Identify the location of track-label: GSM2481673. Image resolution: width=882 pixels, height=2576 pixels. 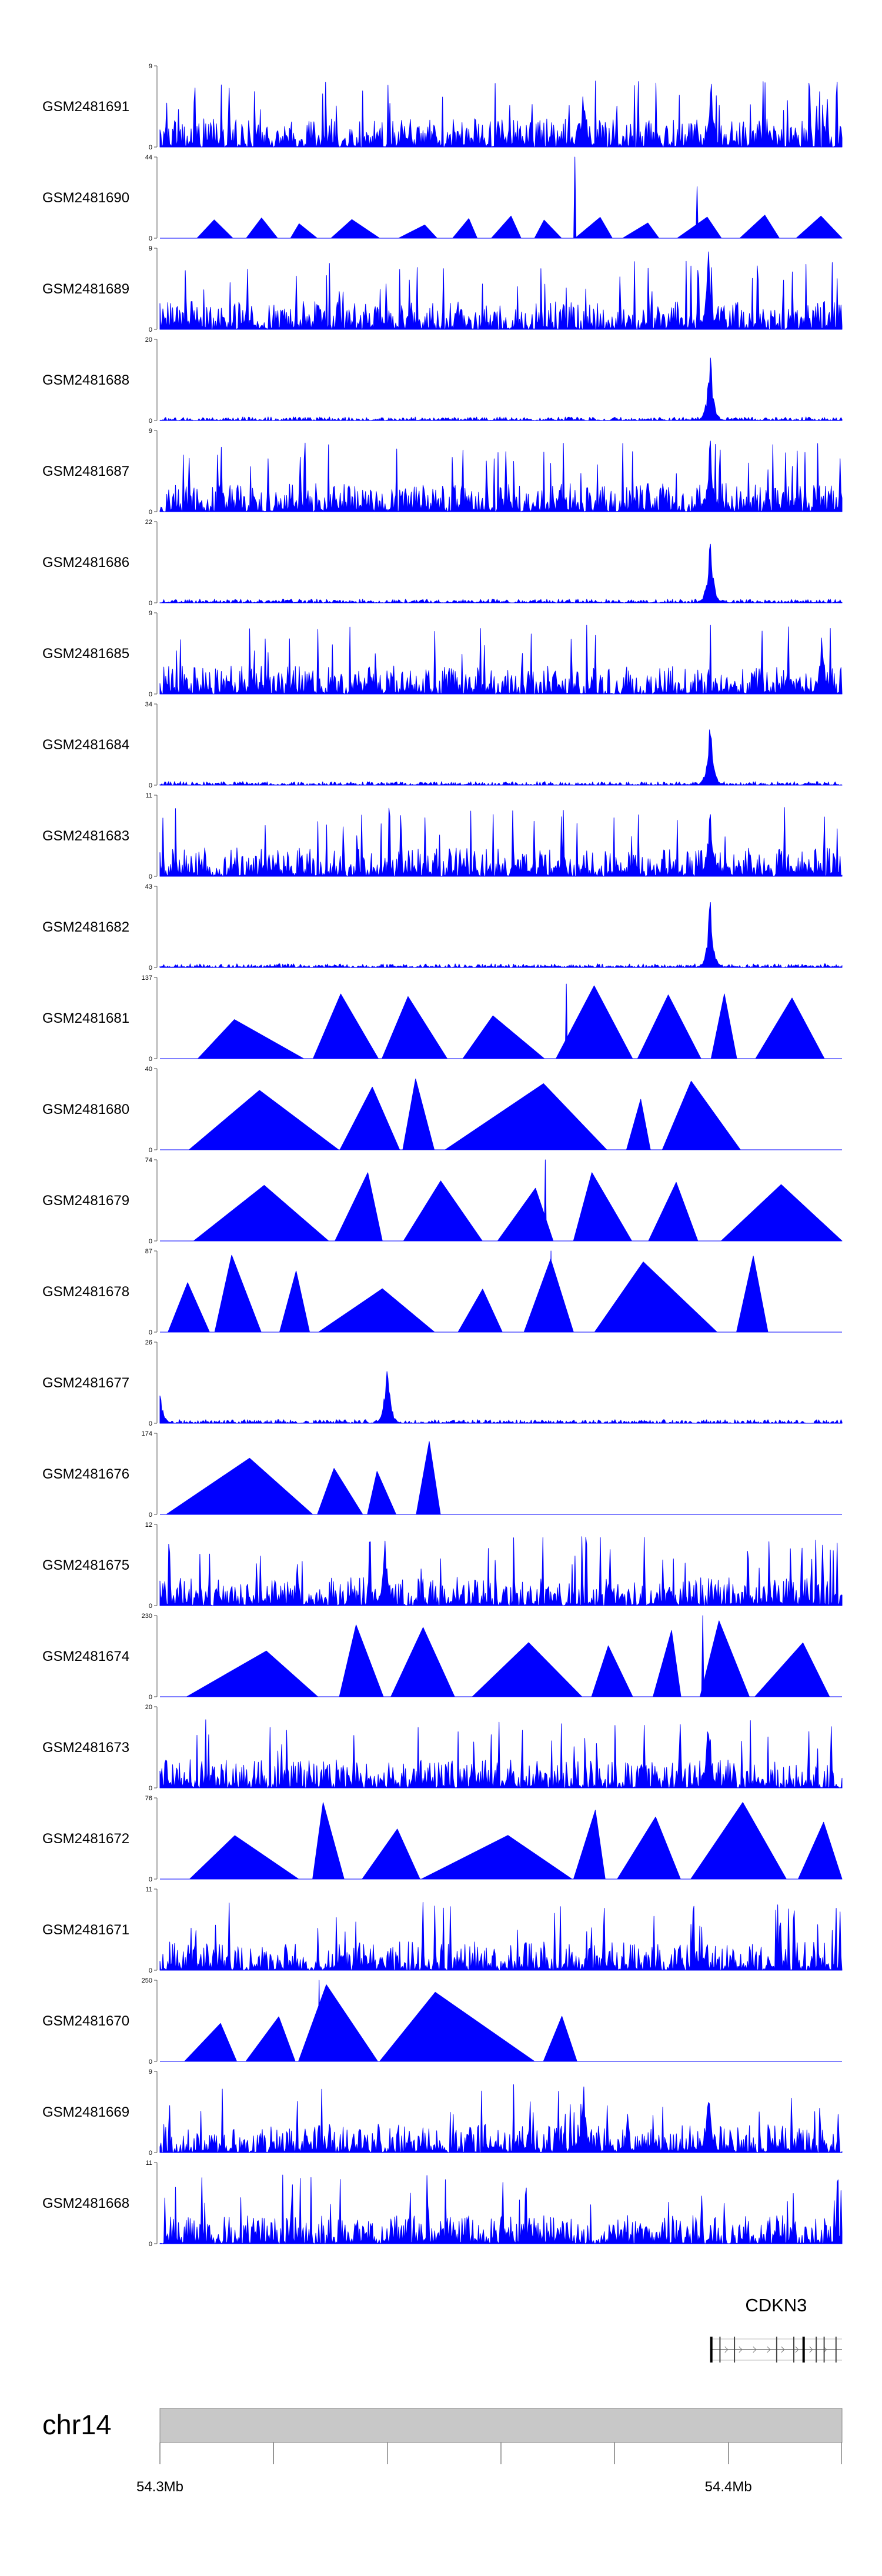
(85, 1748).